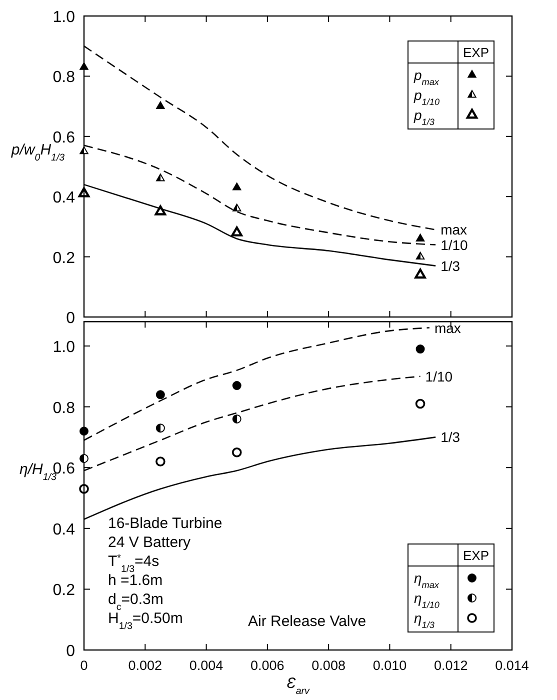 The height and width of the screenshot is (700, 557). Describe the element at coordinates (451, 665) in the screenshot. I see `x-tick-label: 0.012` at that location.